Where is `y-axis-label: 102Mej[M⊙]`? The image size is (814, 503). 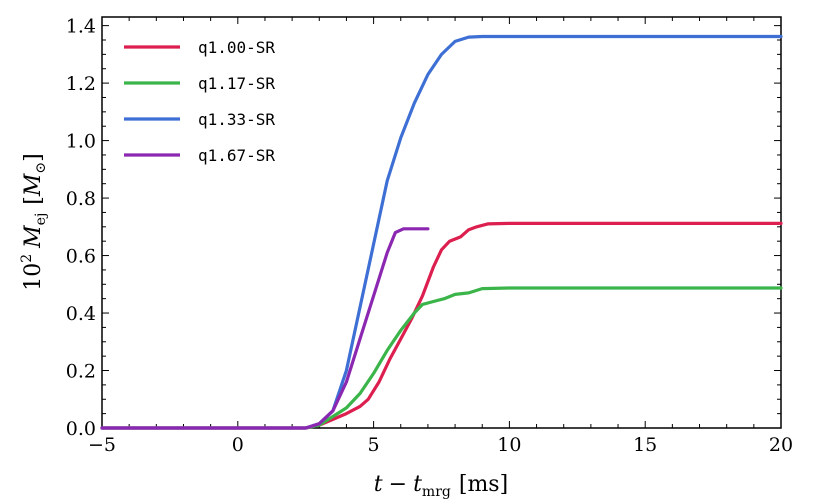 y-axis-label: 102Mej[M⊙] is located at coordinates (34, 222).